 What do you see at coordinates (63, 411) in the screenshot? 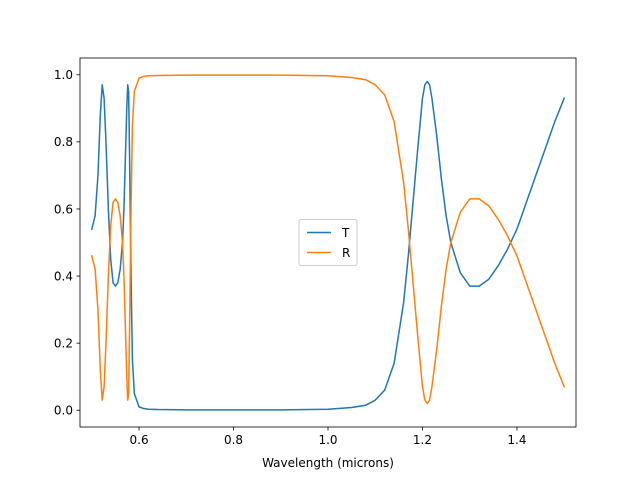
I see `y-tick-label: 0.0` at bounding box center [63, 411].